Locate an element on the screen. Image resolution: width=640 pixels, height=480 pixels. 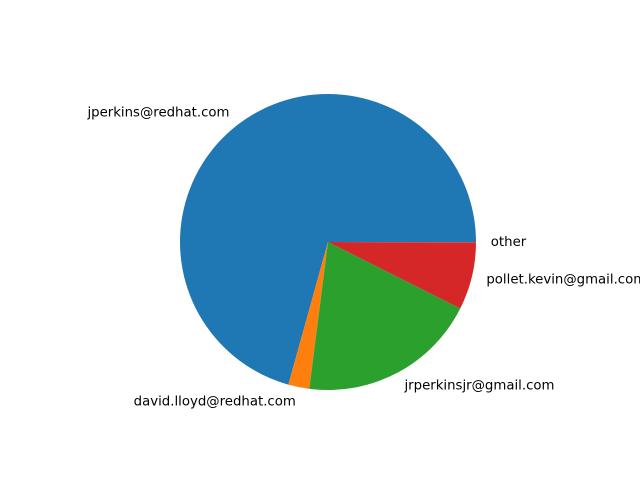
pie-label-3: pollet.kevin@gmail.com is located at coordinates (563, 280).